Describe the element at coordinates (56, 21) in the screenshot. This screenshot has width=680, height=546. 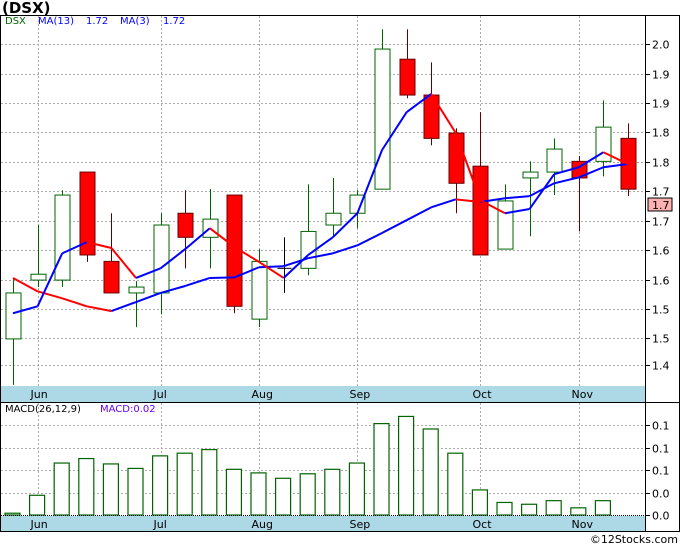
I see `legend-ma13-label: MA(13)` at that location.